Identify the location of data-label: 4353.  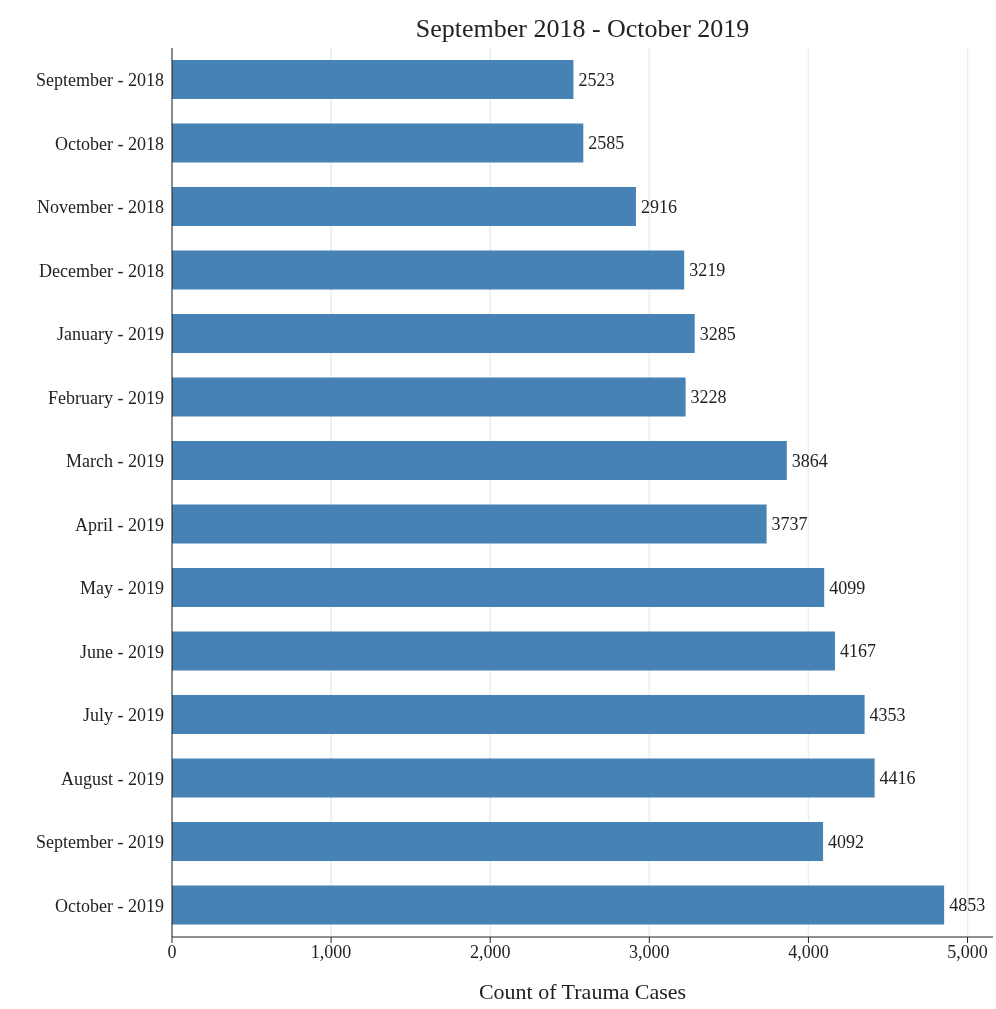
(887, 714).